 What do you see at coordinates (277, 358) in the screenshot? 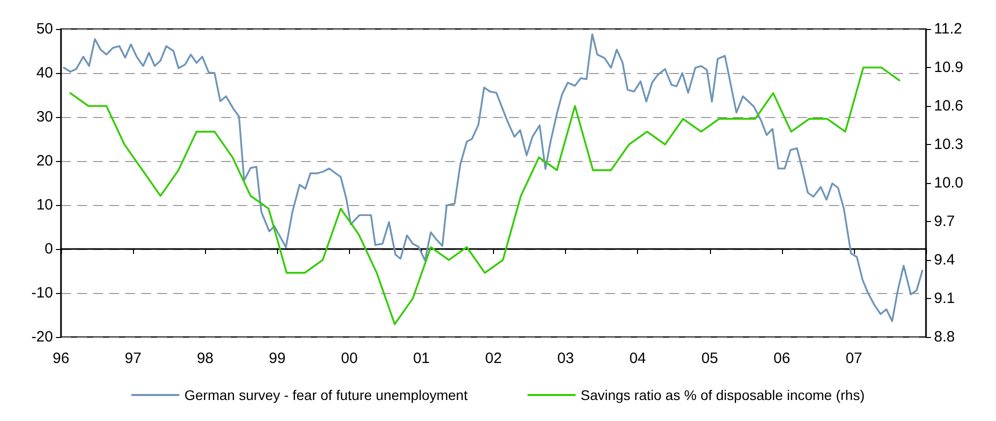
I see `x-tick-label: 99` at bounding box center [277, 358].